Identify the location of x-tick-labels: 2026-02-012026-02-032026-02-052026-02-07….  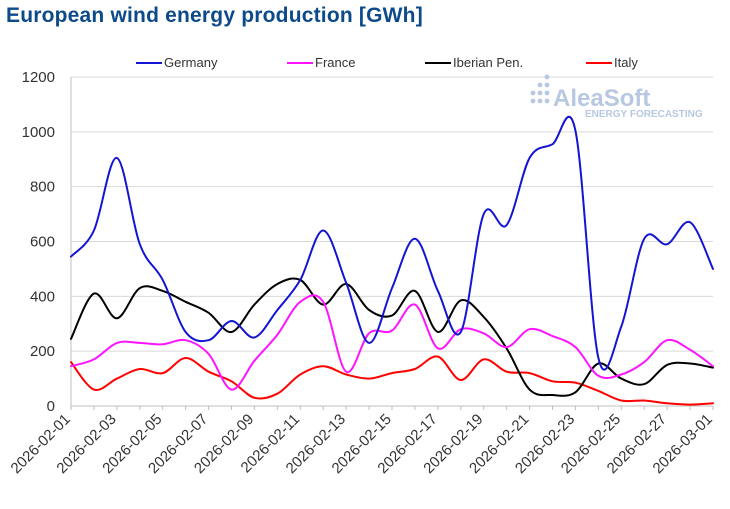
(362, 444).